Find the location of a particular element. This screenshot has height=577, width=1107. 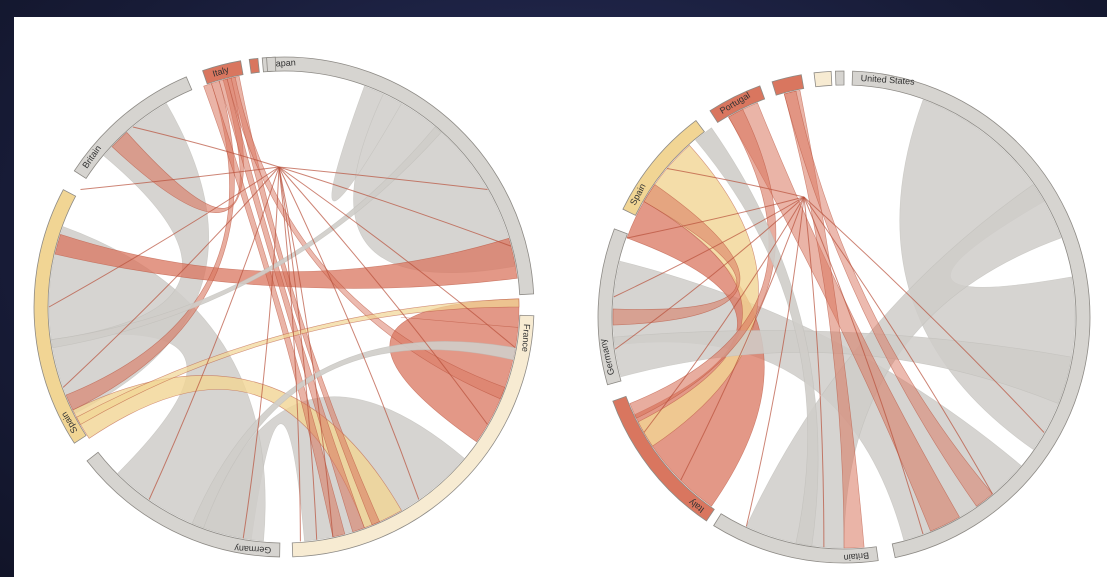

group-arc-france is located at coordinates (413, 436).